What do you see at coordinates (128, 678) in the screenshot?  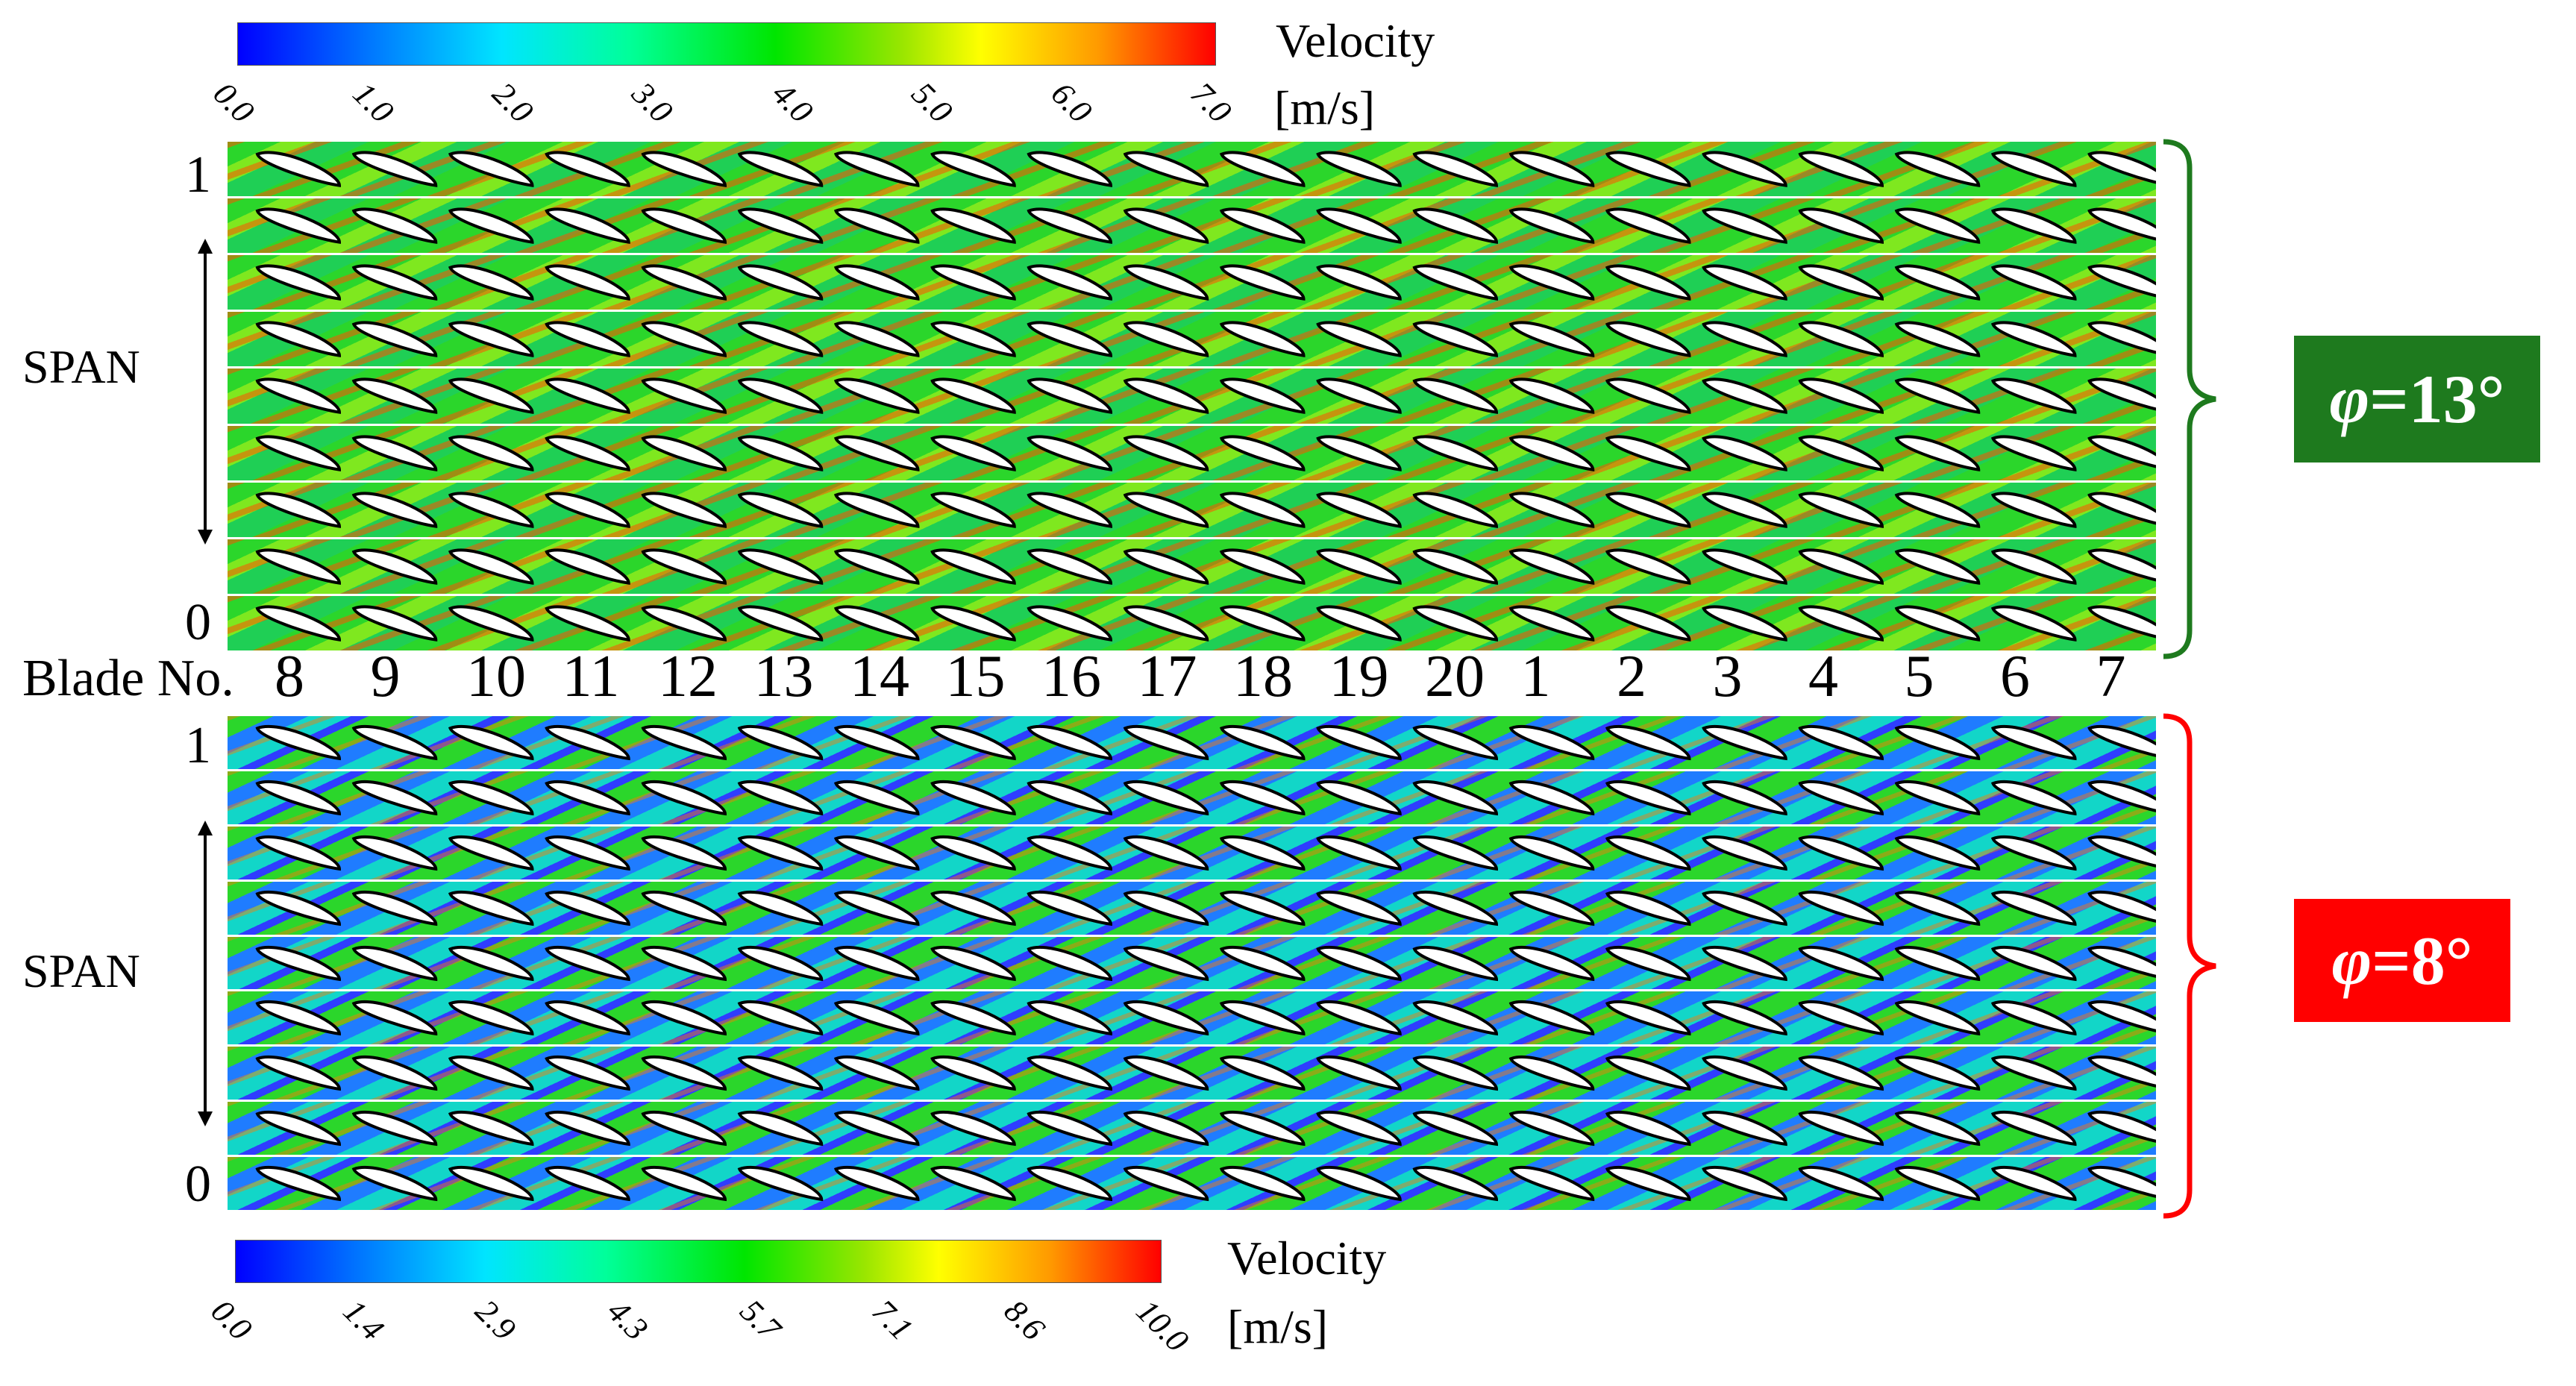 I see `blade-axis-label: Blade No.` at bounding box center [128, 678].